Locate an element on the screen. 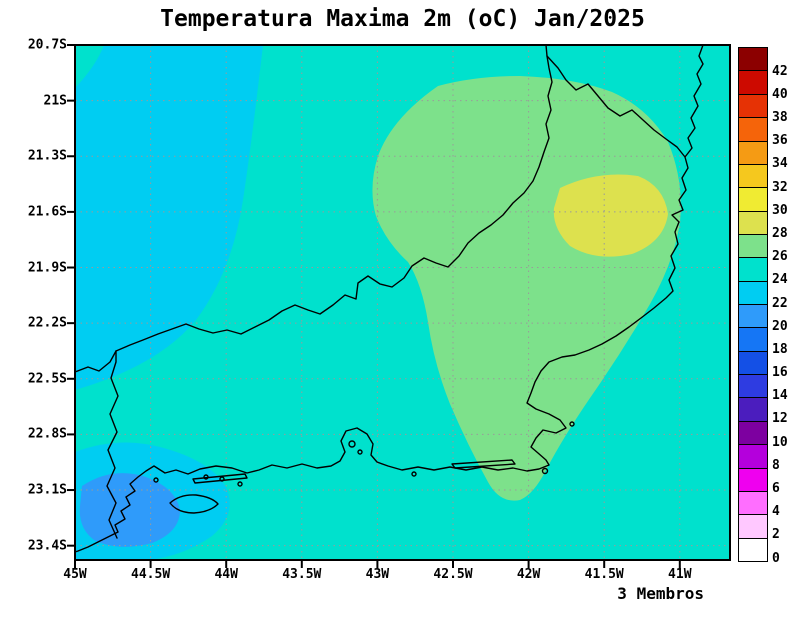  field-22-24-northwest-band is located at coordinates (169, 217).